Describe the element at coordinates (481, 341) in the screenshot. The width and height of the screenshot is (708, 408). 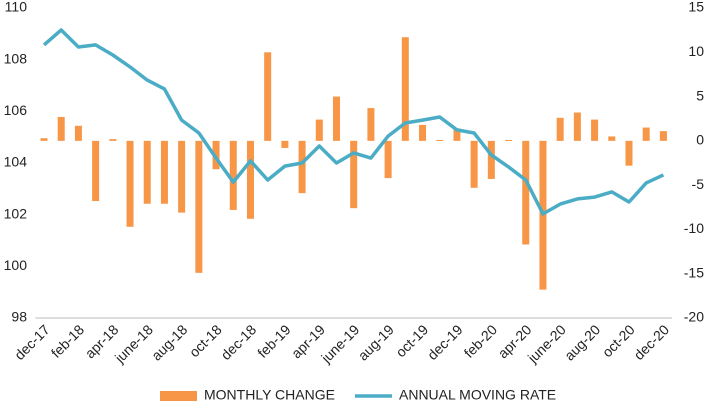
I see `x-tick-label: feb-20` at that location.